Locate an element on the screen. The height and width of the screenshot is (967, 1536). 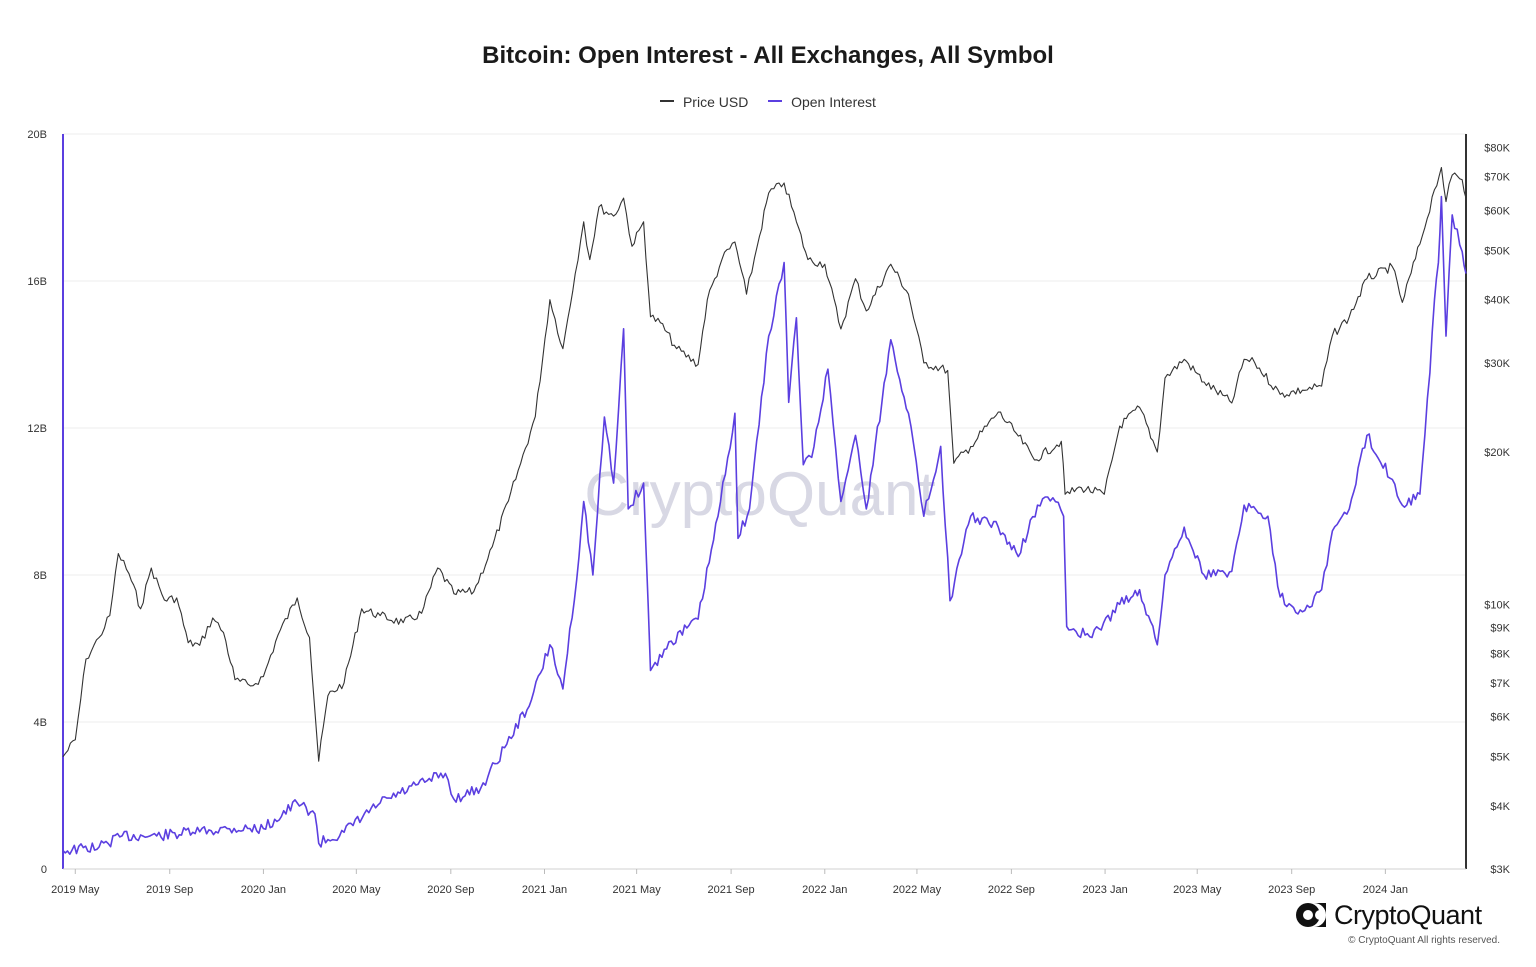
x-tick-label: 2021 May is located at coordinates (636, 890).